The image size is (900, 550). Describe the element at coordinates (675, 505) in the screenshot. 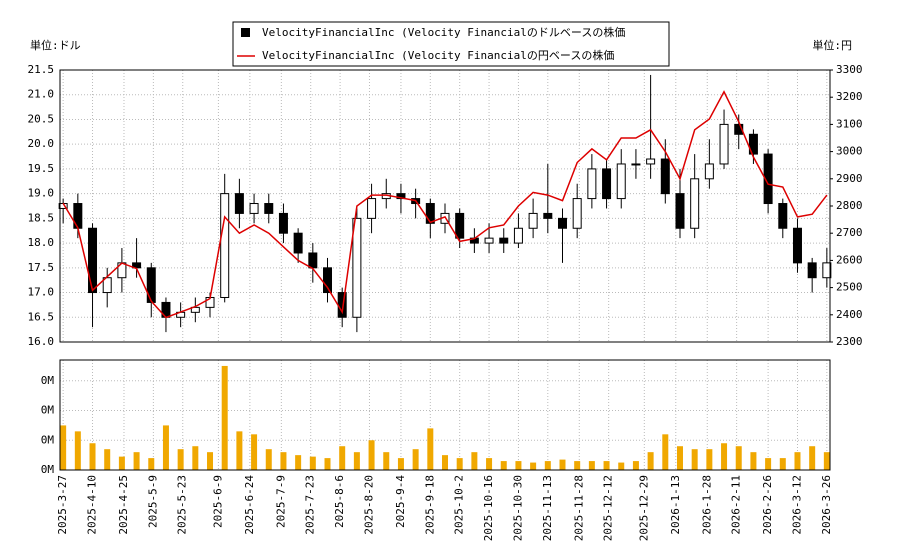

I see `x-tick-label: 2026-1-13` at that location.